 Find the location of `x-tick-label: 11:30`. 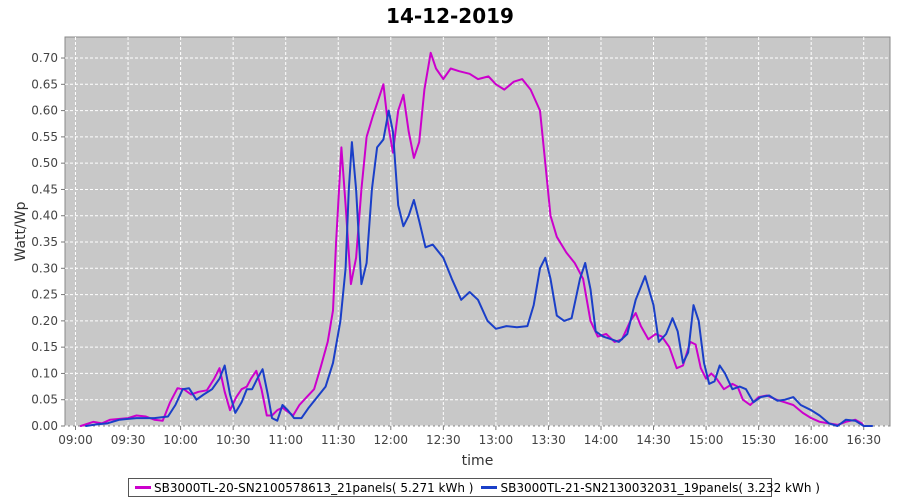

x-tick-label: 11:30 is located at coordinates (338, 440).